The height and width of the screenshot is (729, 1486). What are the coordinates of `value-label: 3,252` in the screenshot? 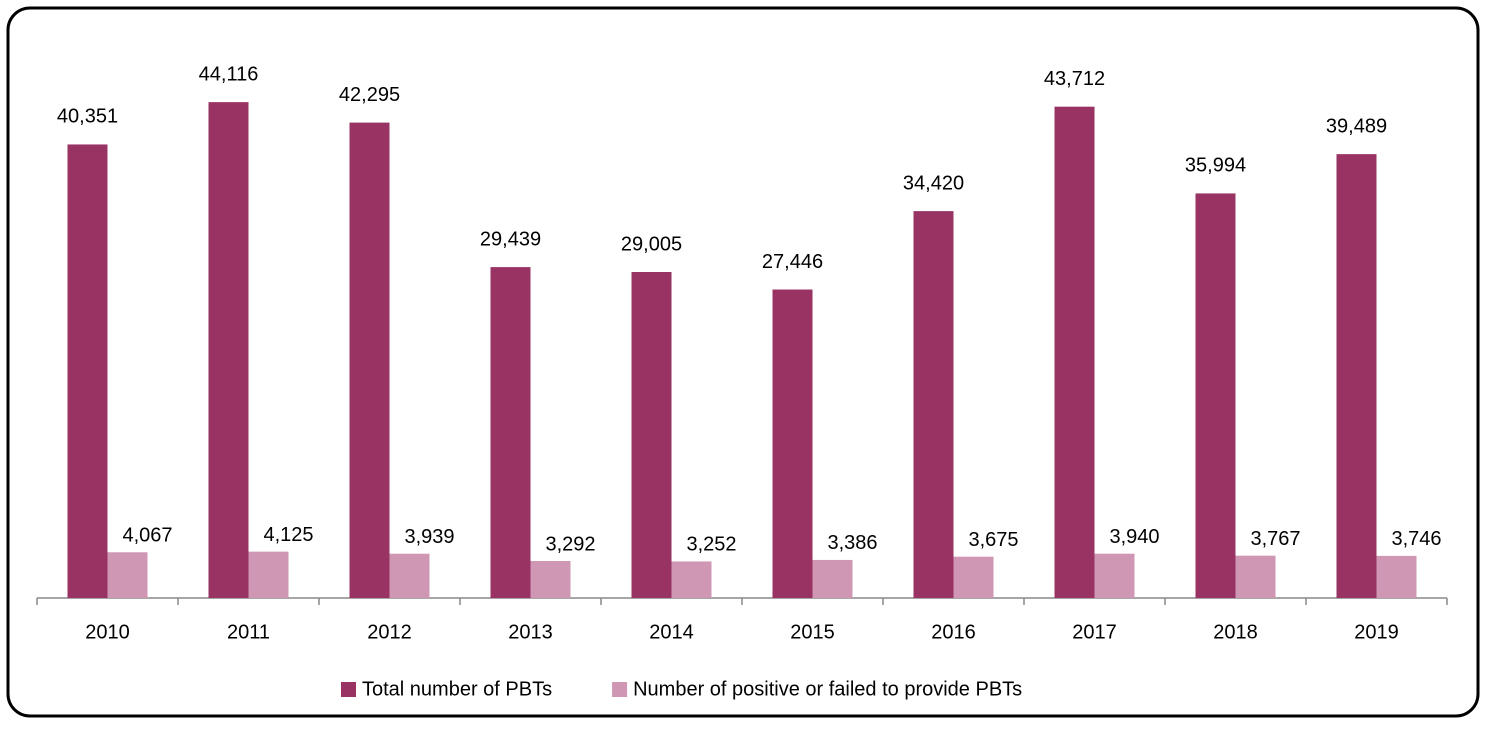 It's located at (711, 545).